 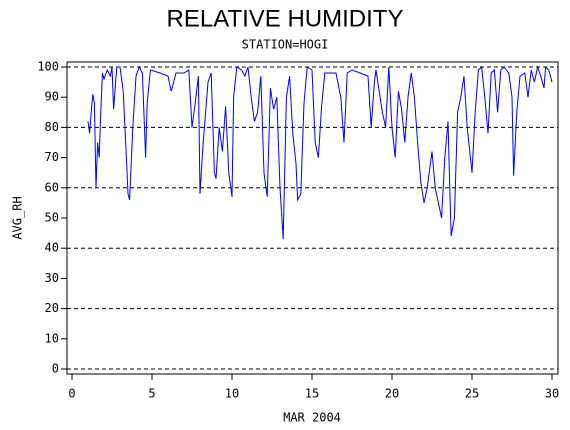 I want to click on y-tick-label: 100, so click(x=48, y=67).